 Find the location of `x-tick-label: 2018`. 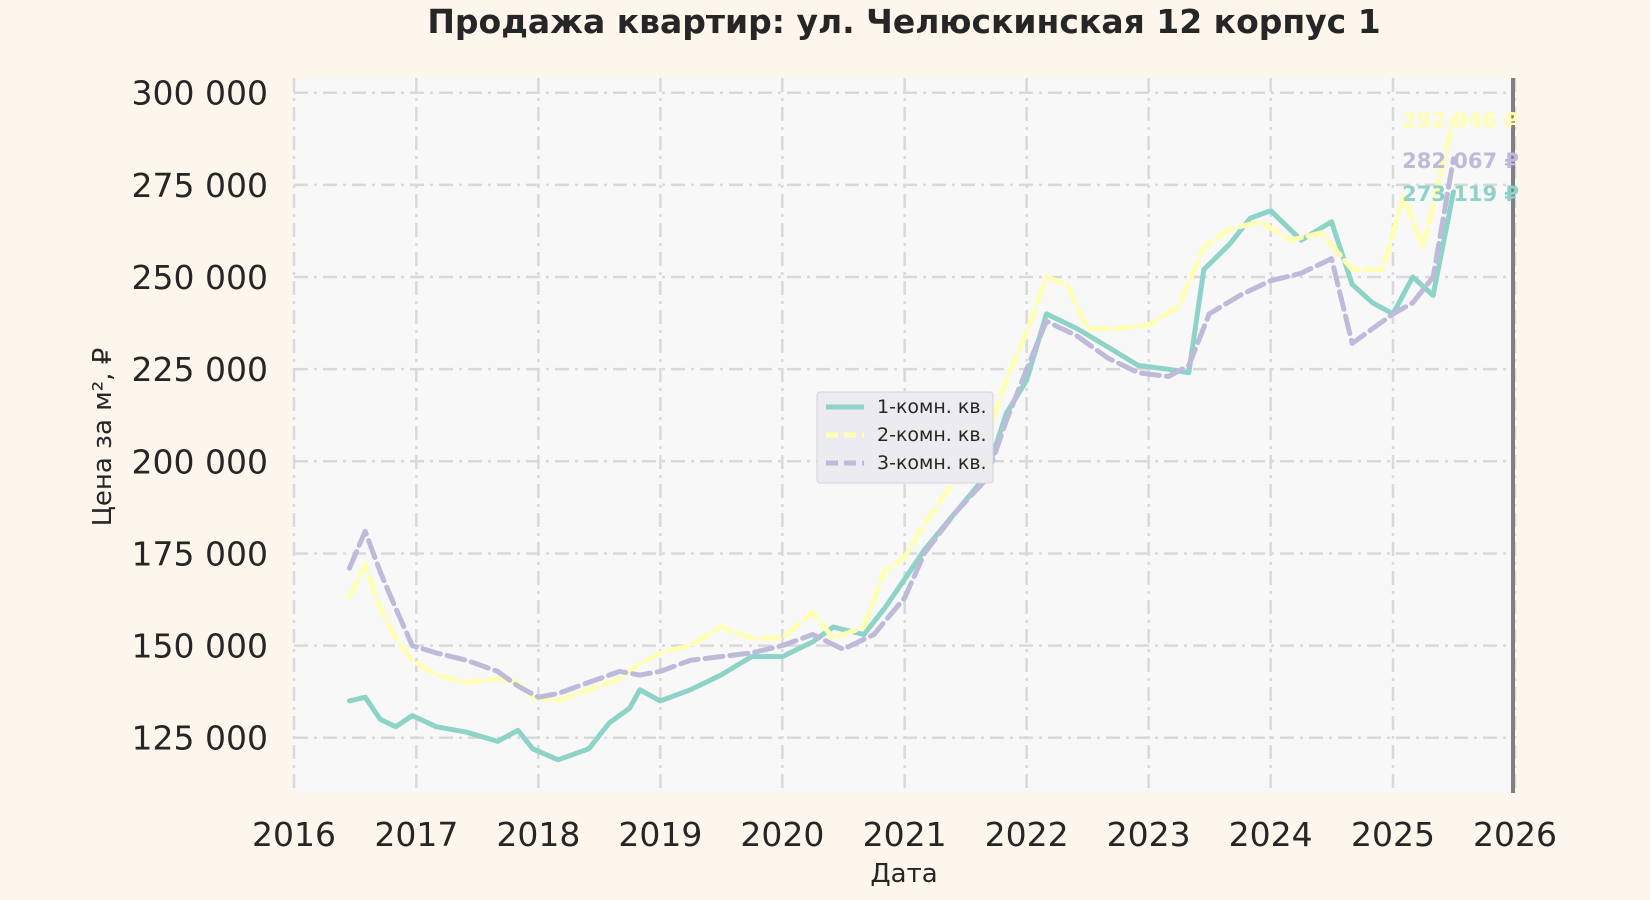

x-tick-label: 2018 is located at coordinates (538, 834).